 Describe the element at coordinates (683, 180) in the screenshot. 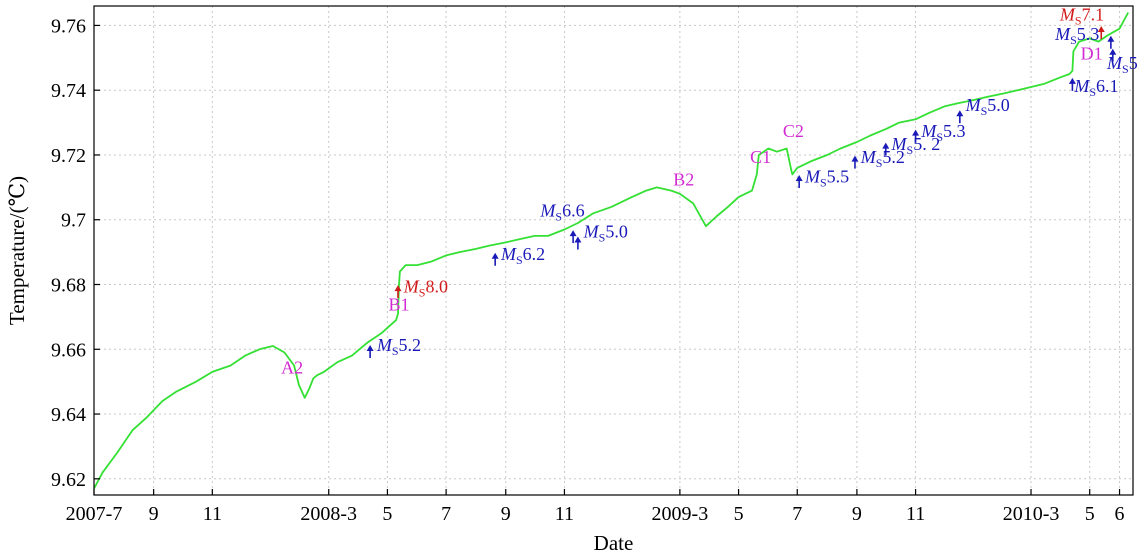

I see `annotation-label: B2` at that location.